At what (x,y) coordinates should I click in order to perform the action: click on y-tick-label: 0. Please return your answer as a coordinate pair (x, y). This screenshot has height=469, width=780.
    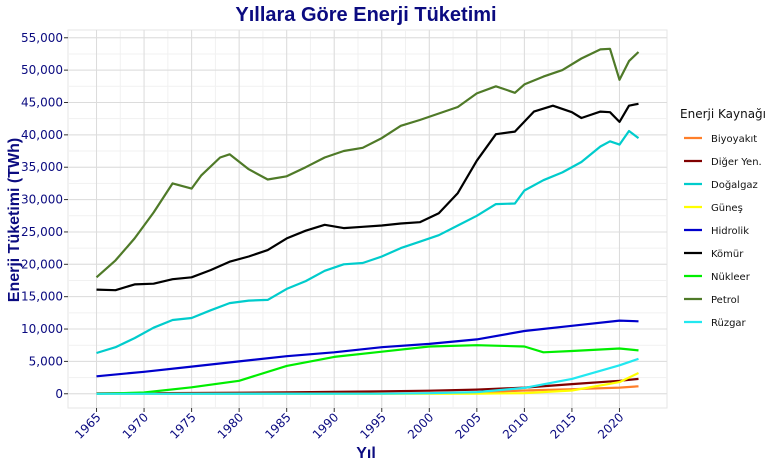
    Looking at the image, I should click on (59, 394).